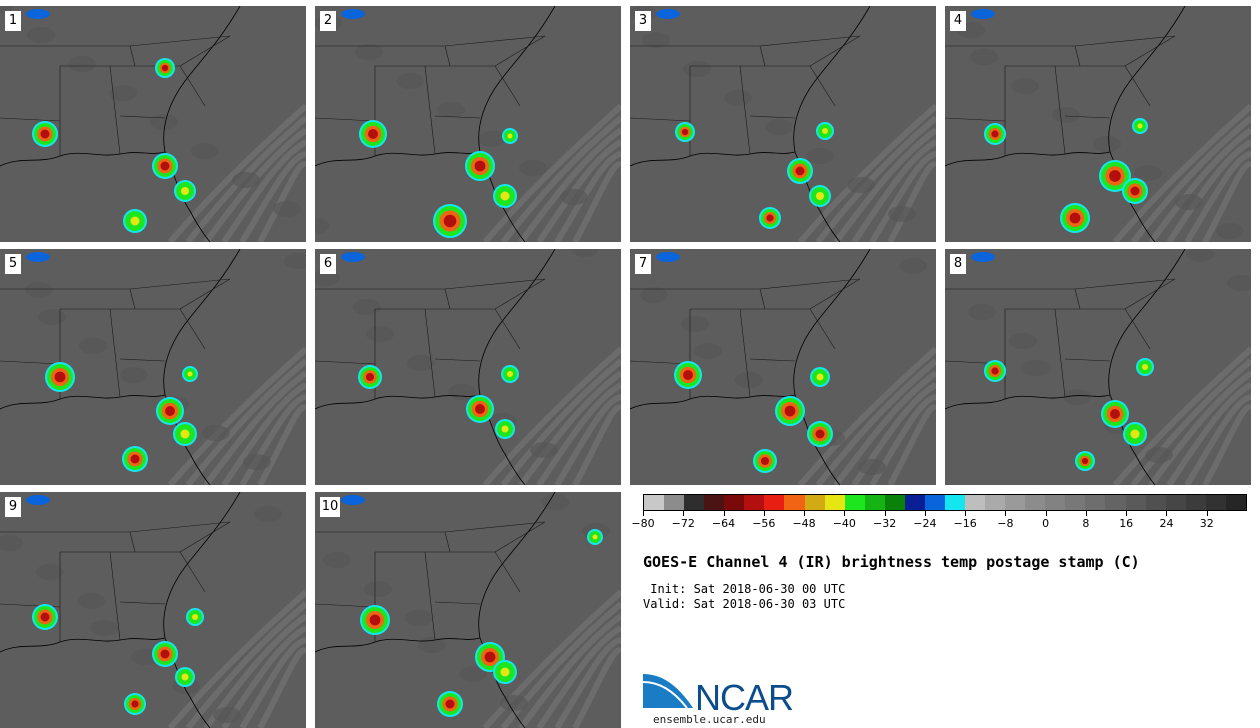 Image resolution: width=1260 pixels, height=728 pixels. What do you see at coordinates (13, 507) in the screenshot?
I see `panel-number: 9` at bounding box center [13, 507].